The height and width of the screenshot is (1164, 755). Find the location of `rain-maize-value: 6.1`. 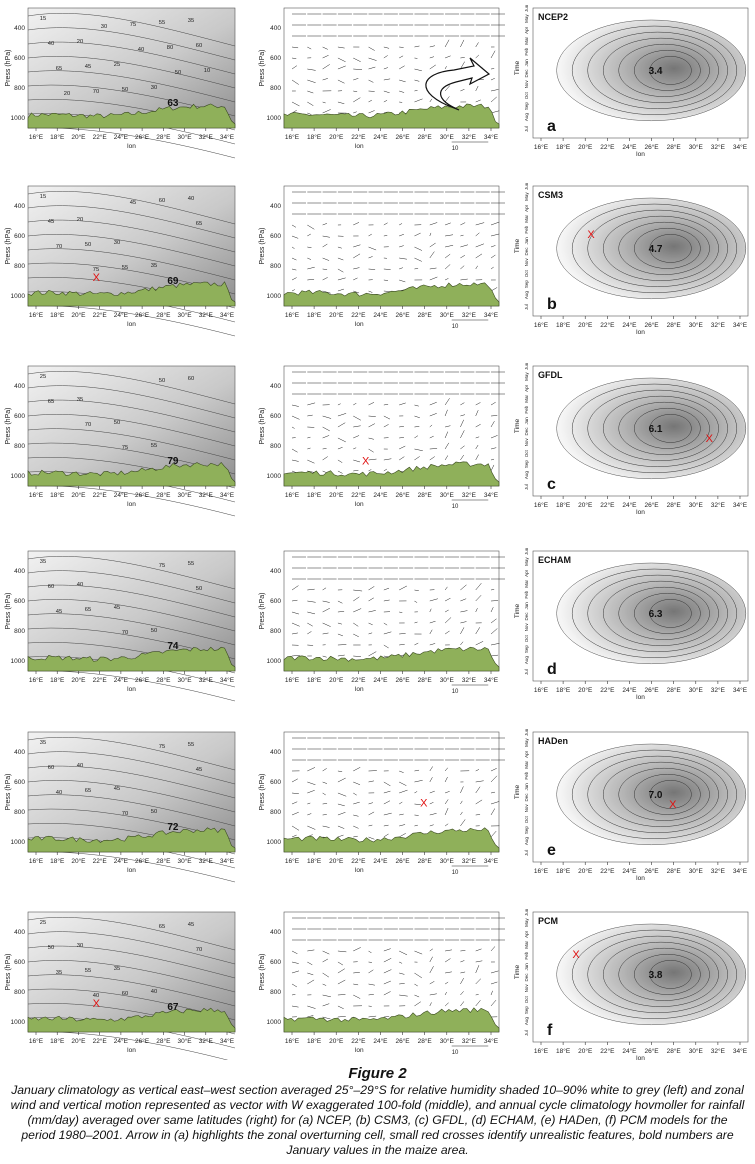

rain-maize-value: 6.1 is located at coordinates (656, 429).